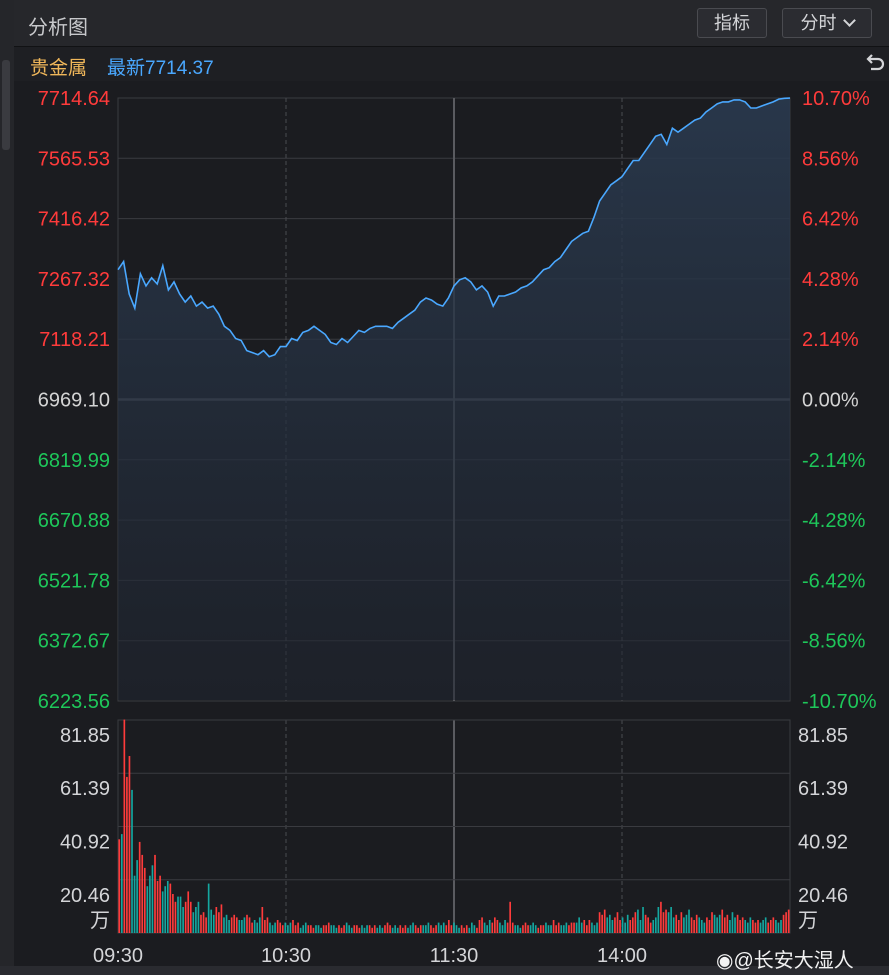 This screenshot has height=975, width=889. Describe the element at coordinates (85, 789) in the screenshot. I see `volume-tick-left: 61.39` at that location.